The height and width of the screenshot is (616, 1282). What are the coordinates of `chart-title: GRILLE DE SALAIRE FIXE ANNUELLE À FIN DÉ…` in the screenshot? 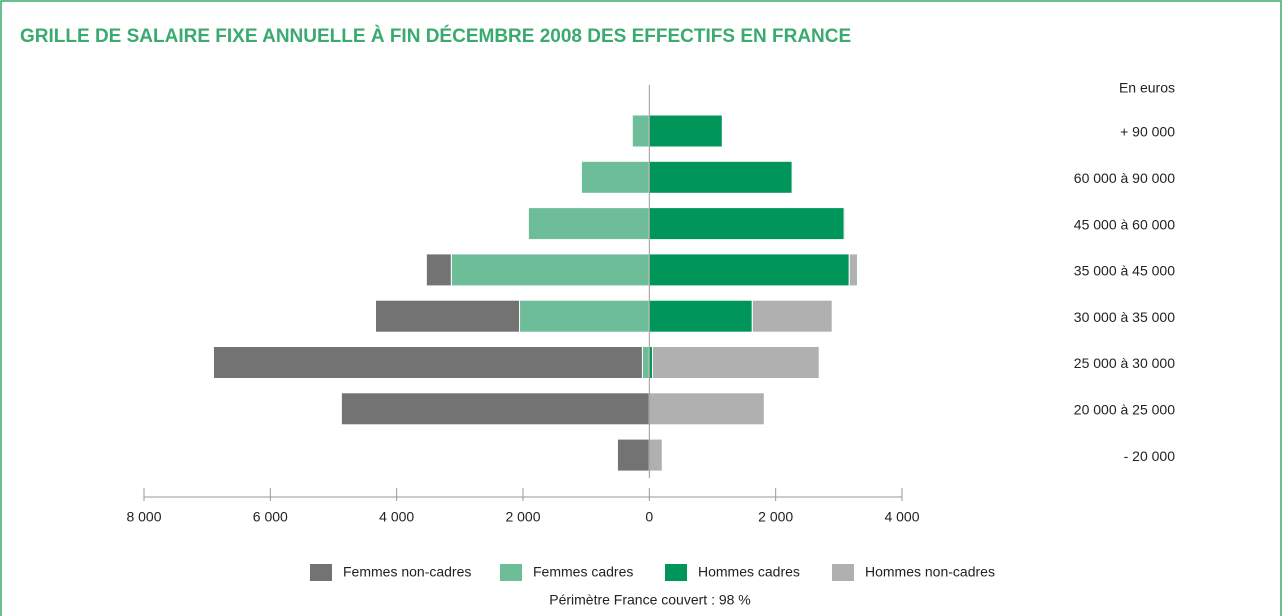 It's located at (435, 36).